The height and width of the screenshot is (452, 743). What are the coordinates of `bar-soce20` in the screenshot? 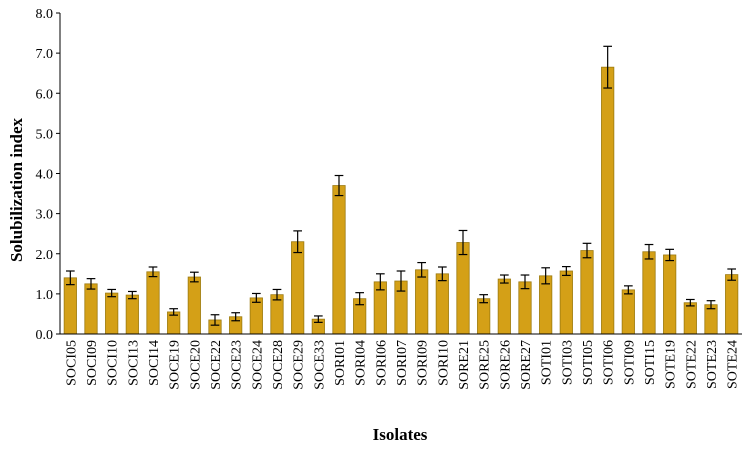 It's located at (194, 305).